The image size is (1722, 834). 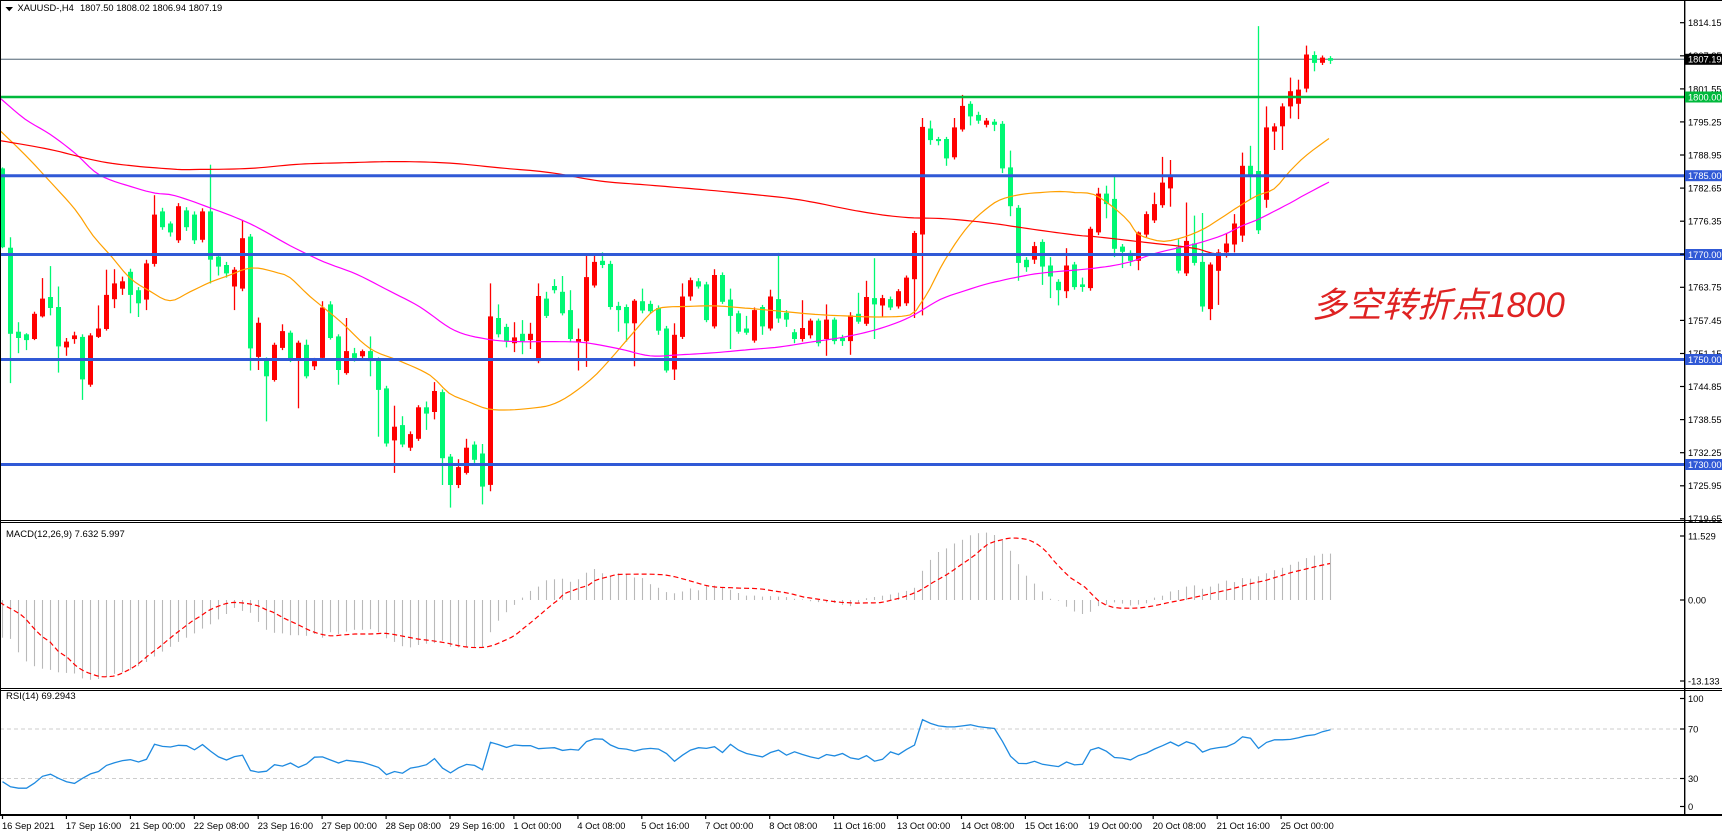 I want to click on svg-text: 70, so click(x=1693, y=729).